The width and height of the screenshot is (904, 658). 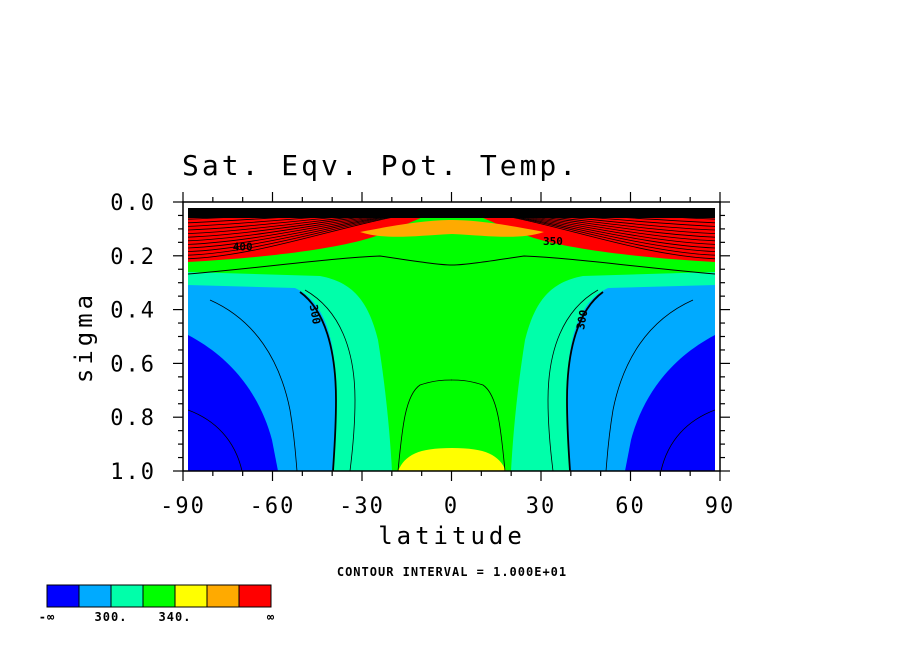 I want to click on contour-label-3: 400, so click(x=243, y=246).